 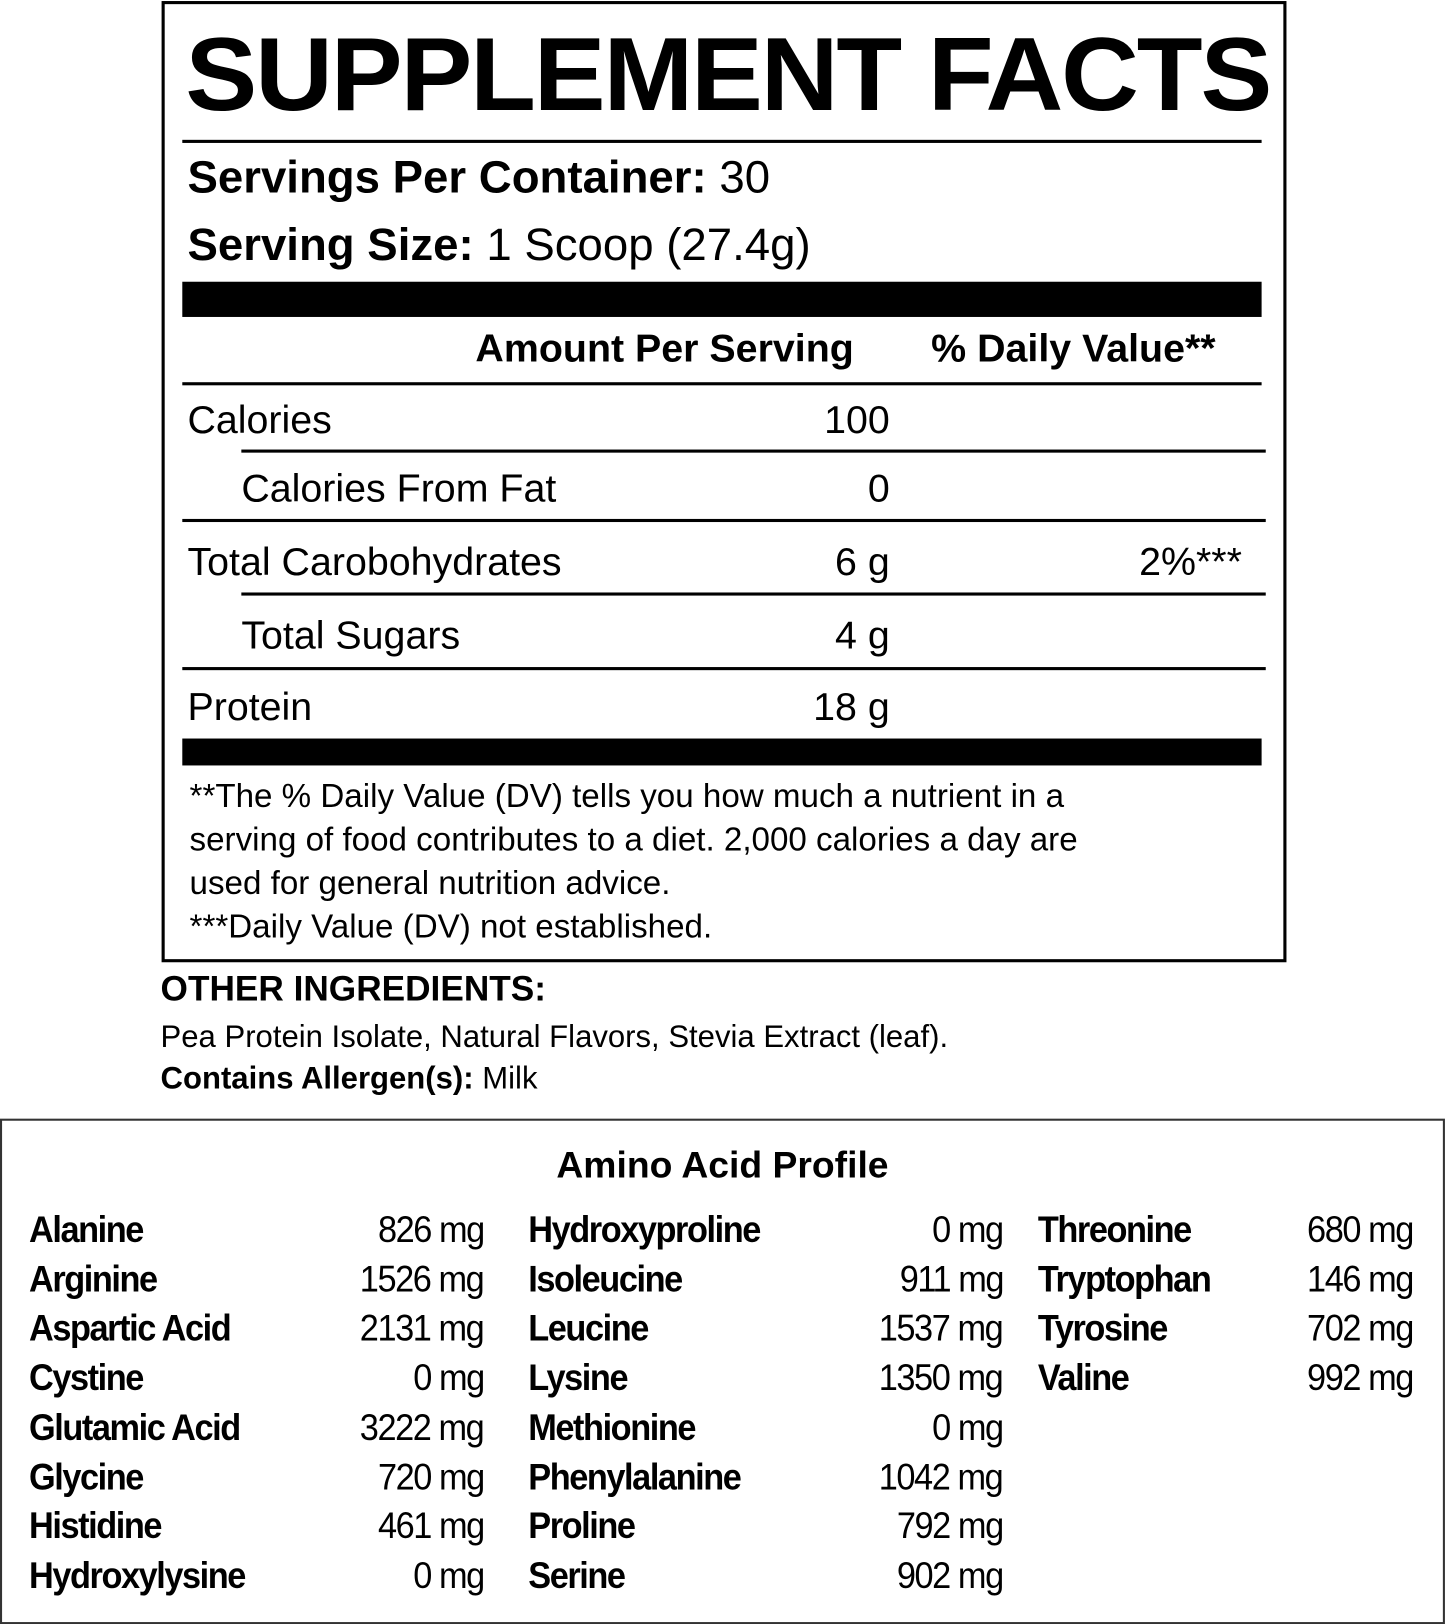 I want to click on amino-name: Aspartic Acid, so click(x=130, y=1328).